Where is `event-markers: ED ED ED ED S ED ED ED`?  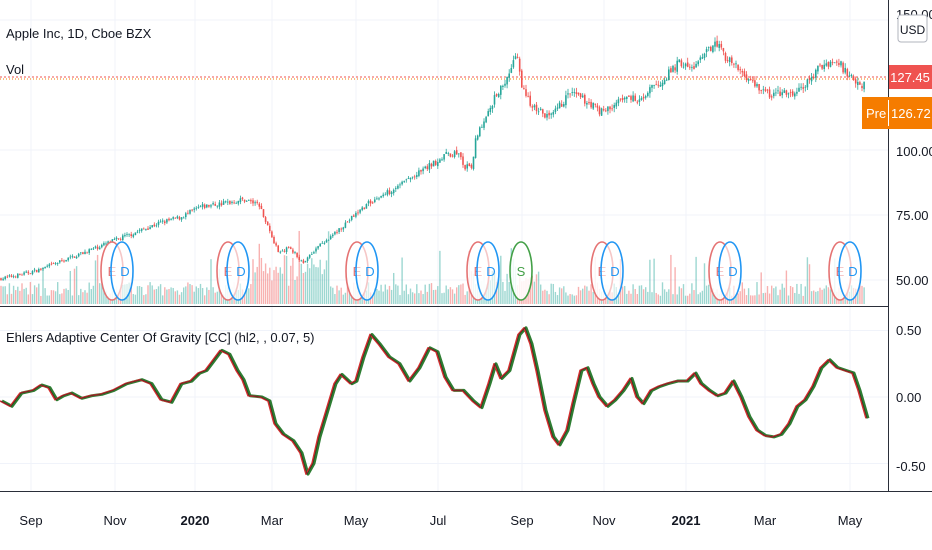 event-markers: ED ED ED ED S ED ED ED is located at coordinates (481, 271).